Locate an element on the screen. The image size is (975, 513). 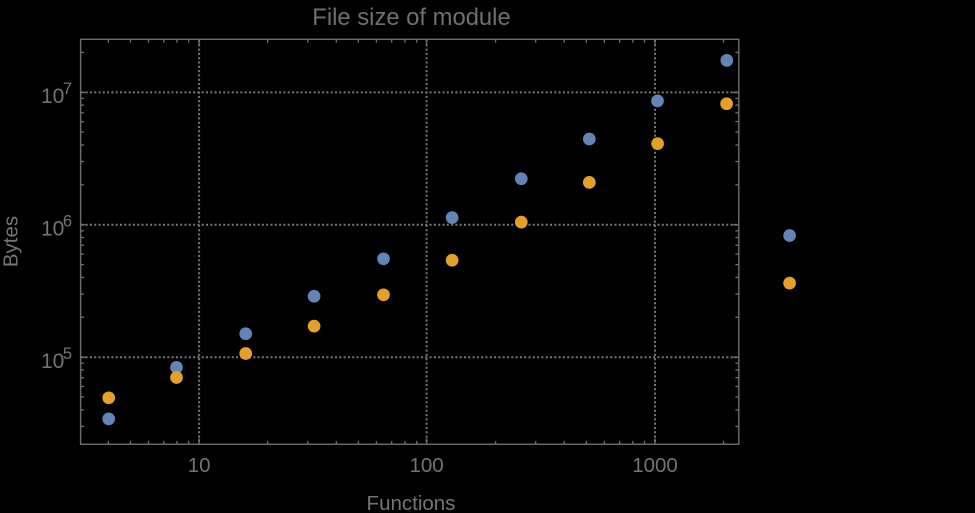
svg-text: 5 is located at coordinates (67, 354).